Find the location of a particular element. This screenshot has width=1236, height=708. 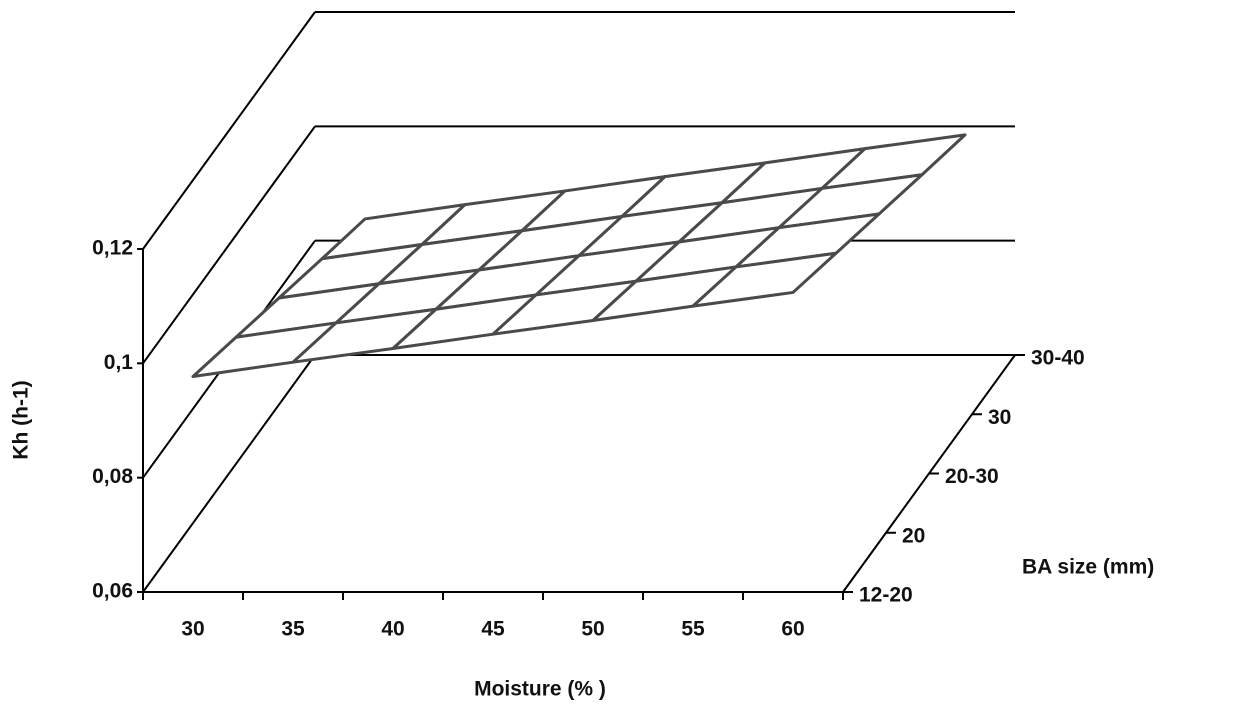

surface-cell is located at coordinates (764, 279).